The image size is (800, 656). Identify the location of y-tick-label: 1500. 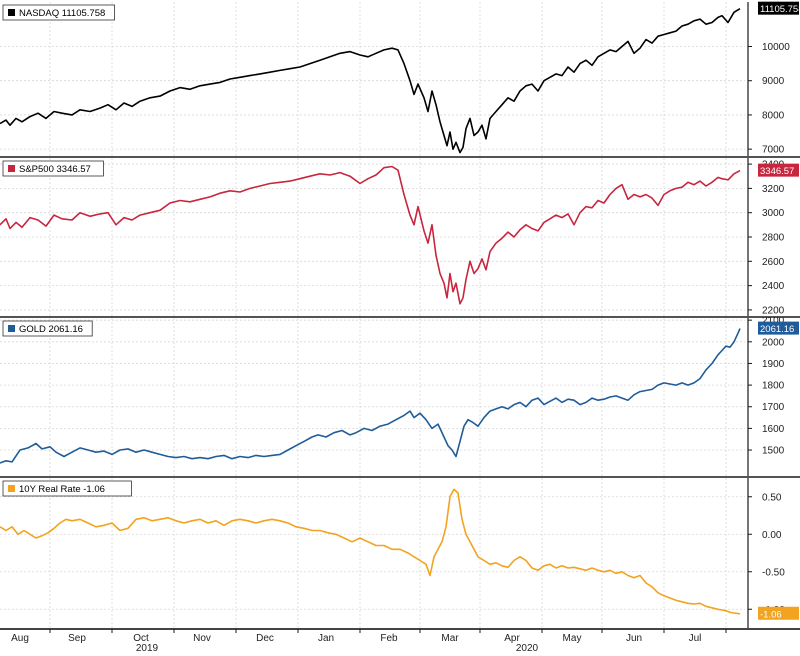
(773, 451).